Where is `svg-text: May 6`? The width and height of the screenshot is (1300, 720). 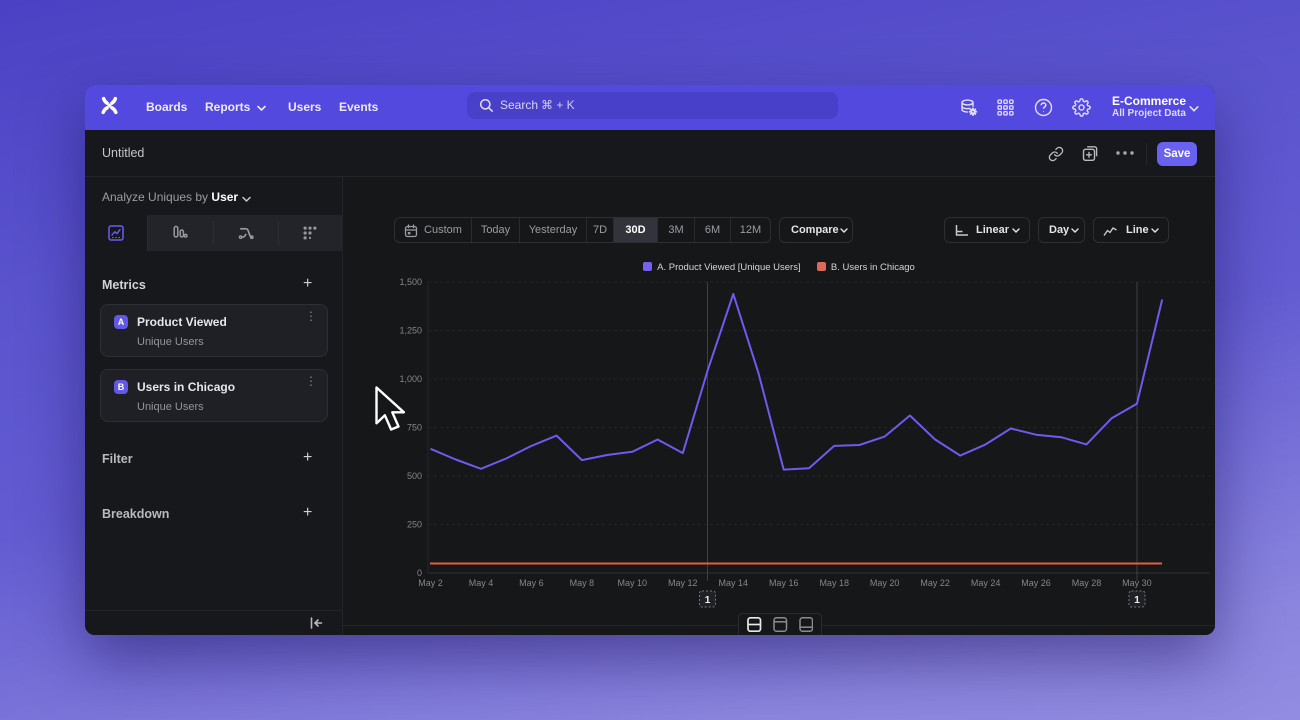
svg-text: May 6 is located at coordinates (531, 583).